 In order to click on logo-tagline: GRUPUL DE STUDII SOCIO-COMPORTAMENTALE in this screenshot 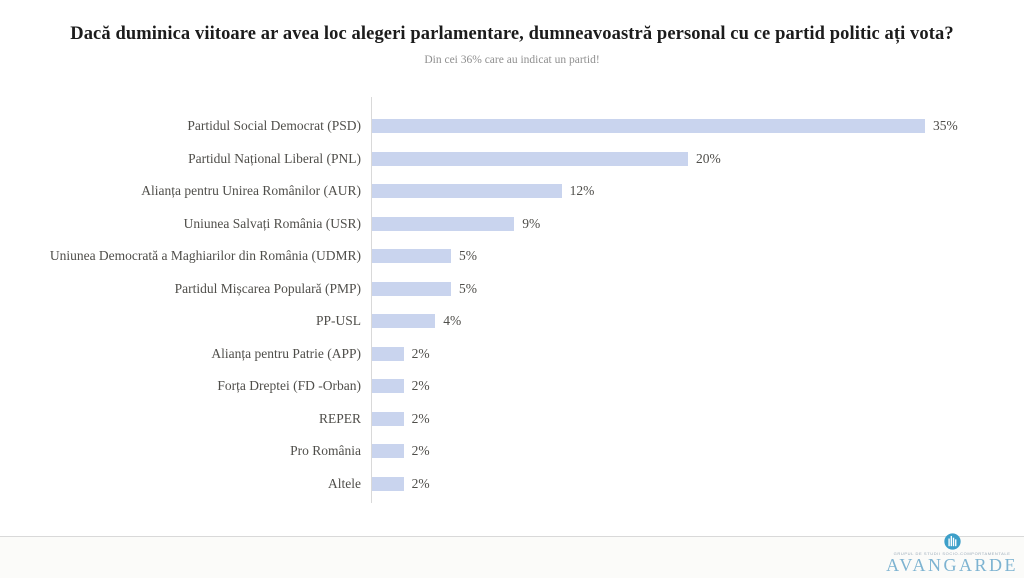, I will do `click(952, 554)`.